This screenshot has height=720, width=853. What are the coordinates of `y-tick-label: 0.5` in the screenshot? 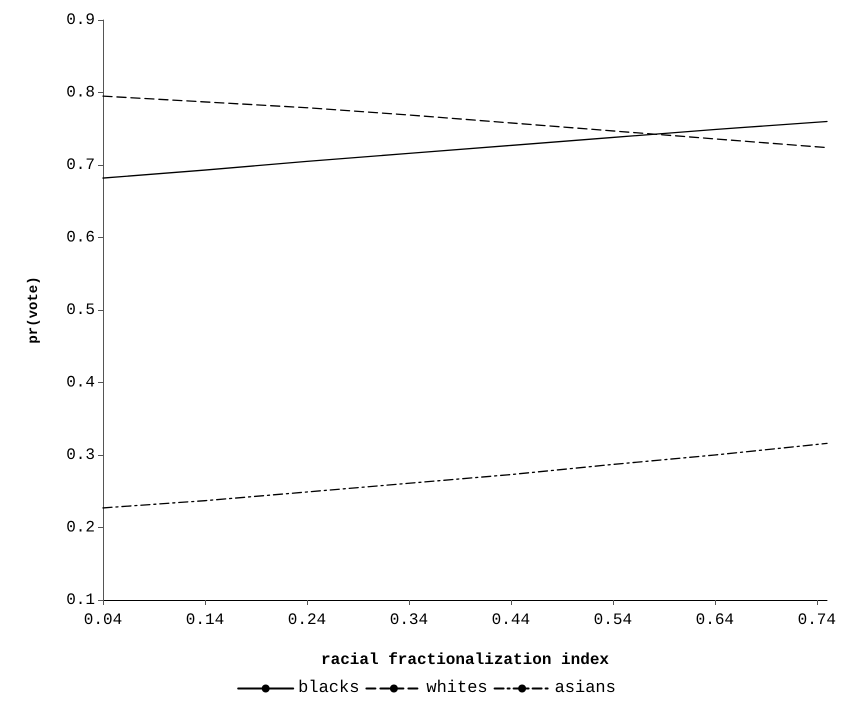 It's located at (80, 310).